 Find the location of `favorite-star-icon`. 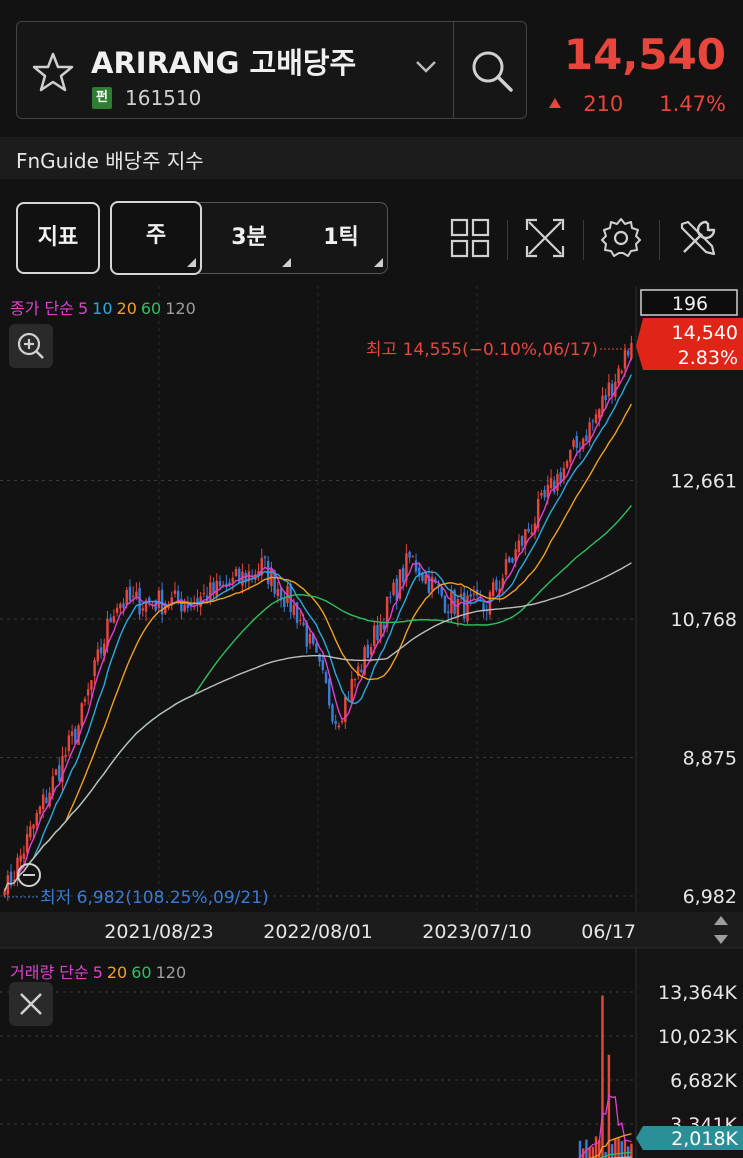

favorite-star-icon is located at coordinates (53, 72).